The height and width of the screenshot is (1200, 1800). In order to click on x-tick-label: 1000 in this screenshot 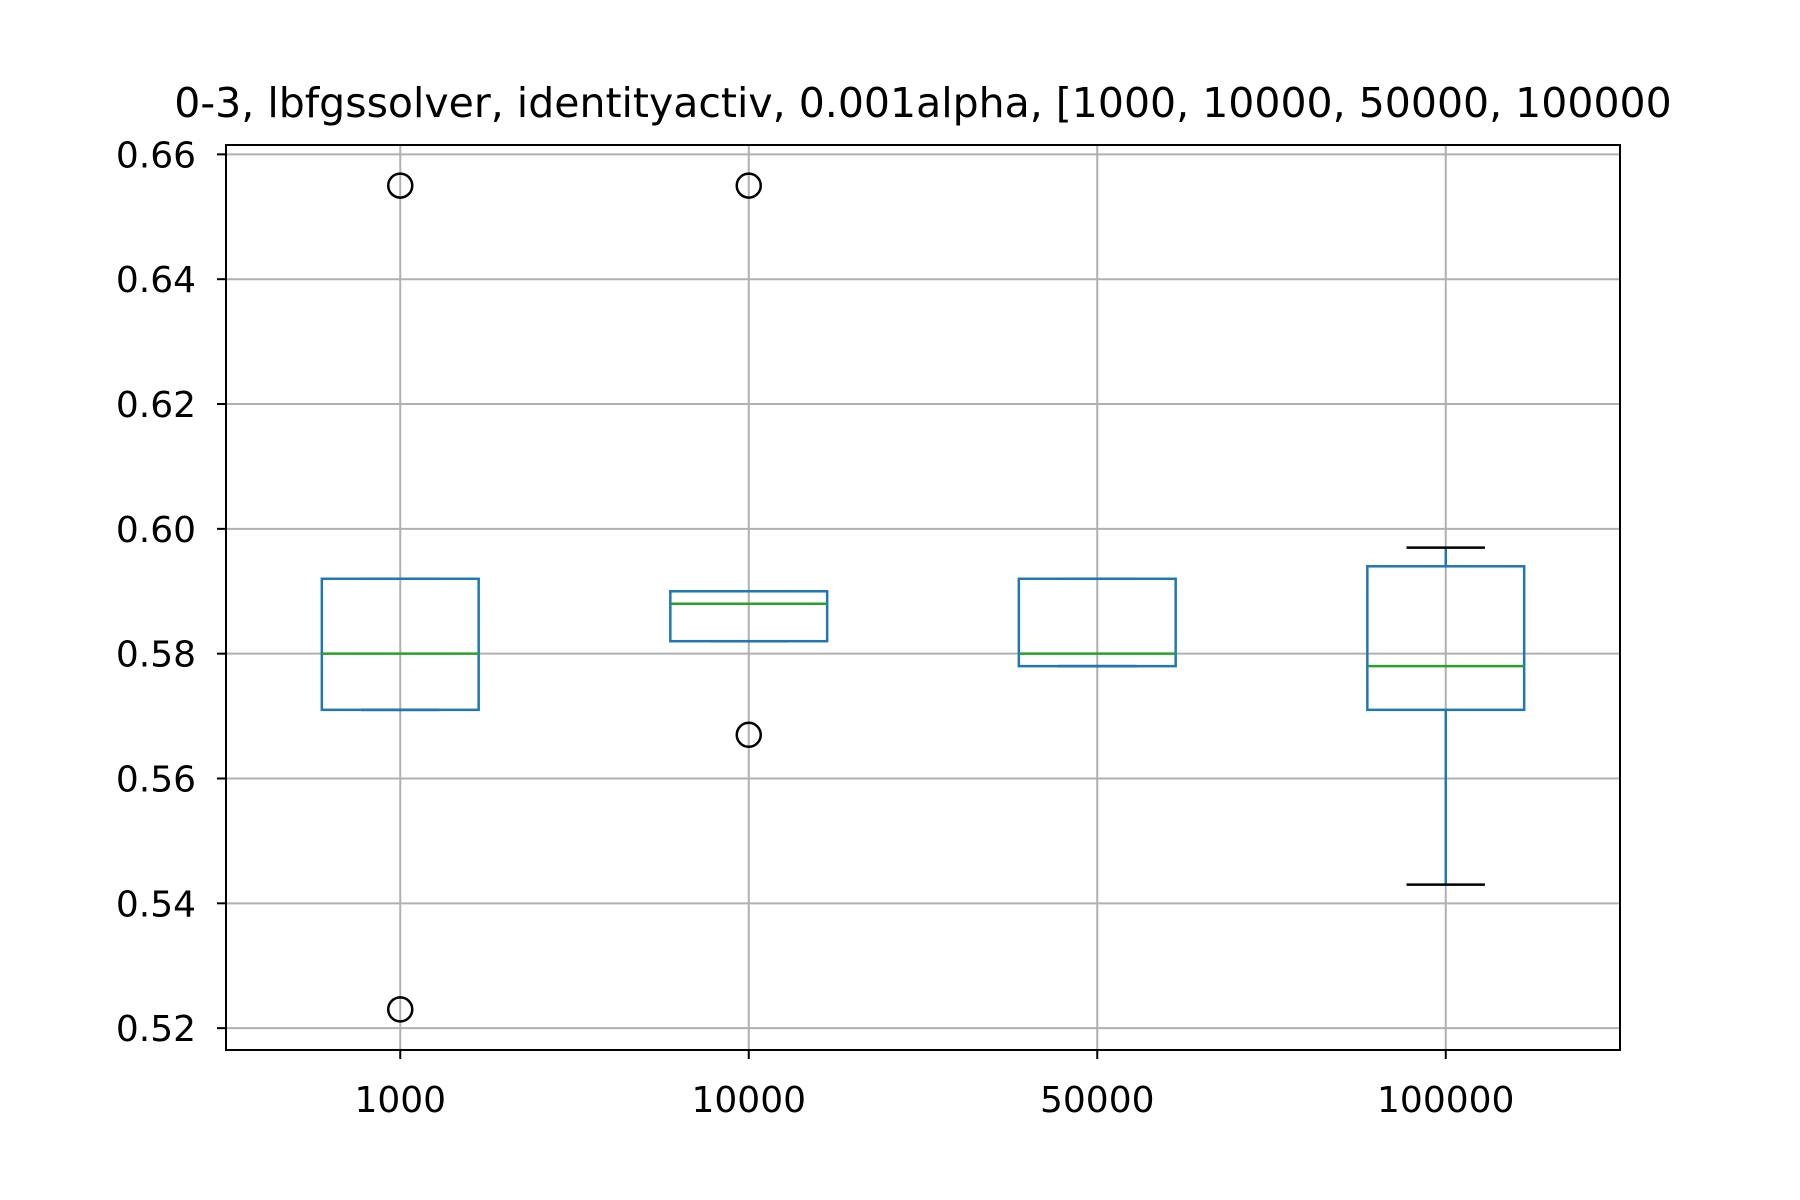, I will do `click(400, 1100)`.